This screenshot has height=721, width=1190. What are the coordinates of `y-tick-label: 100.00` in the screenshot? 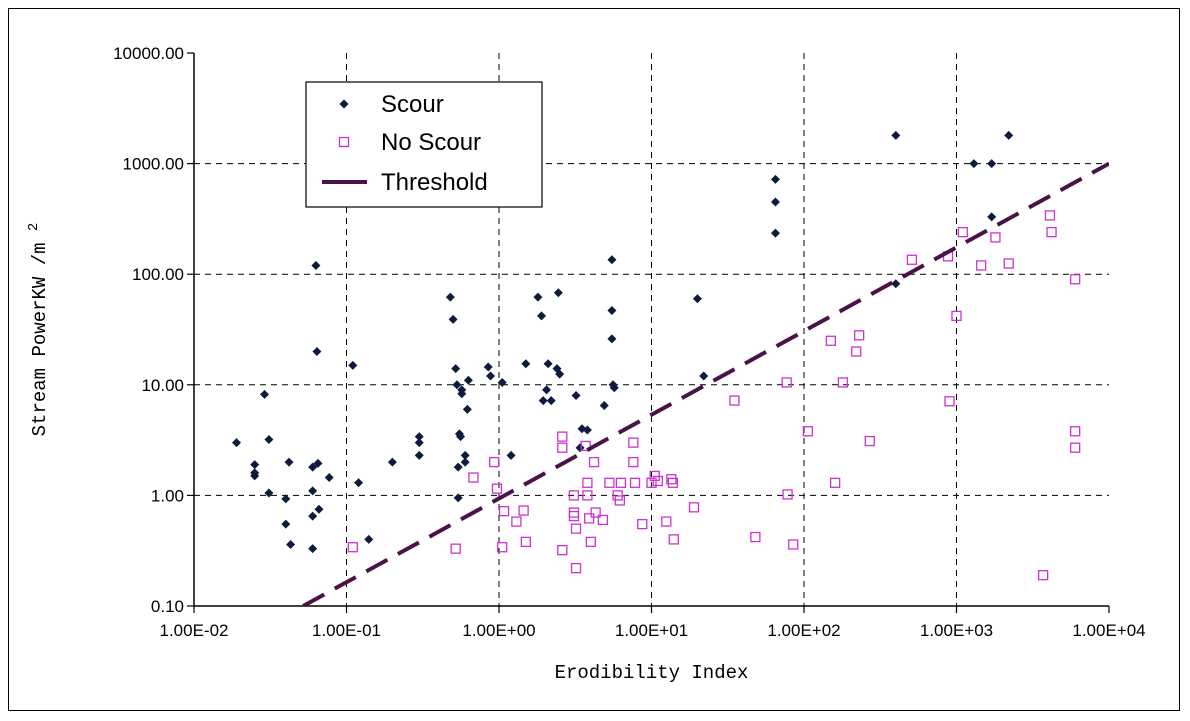 It's located at (158, 274).